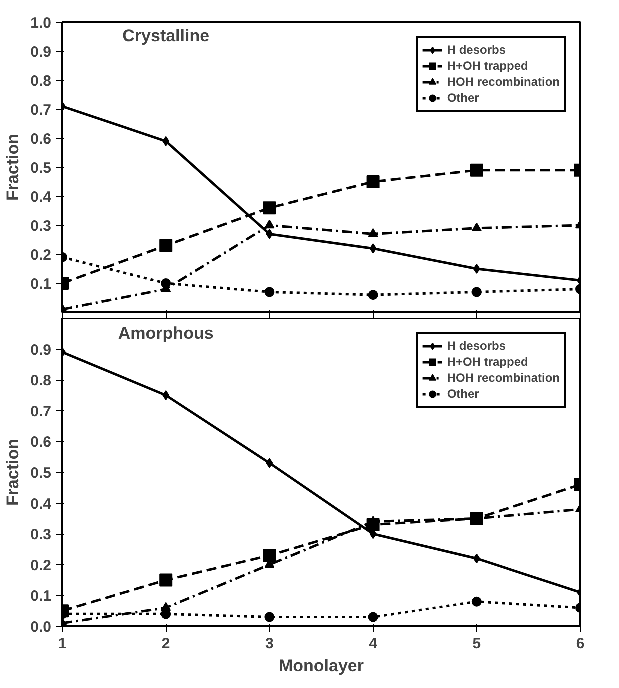 Image resolution: width=619 pixels, height=688 pixels. I want to click on chart-title: Amorphous, so click(166, 334).